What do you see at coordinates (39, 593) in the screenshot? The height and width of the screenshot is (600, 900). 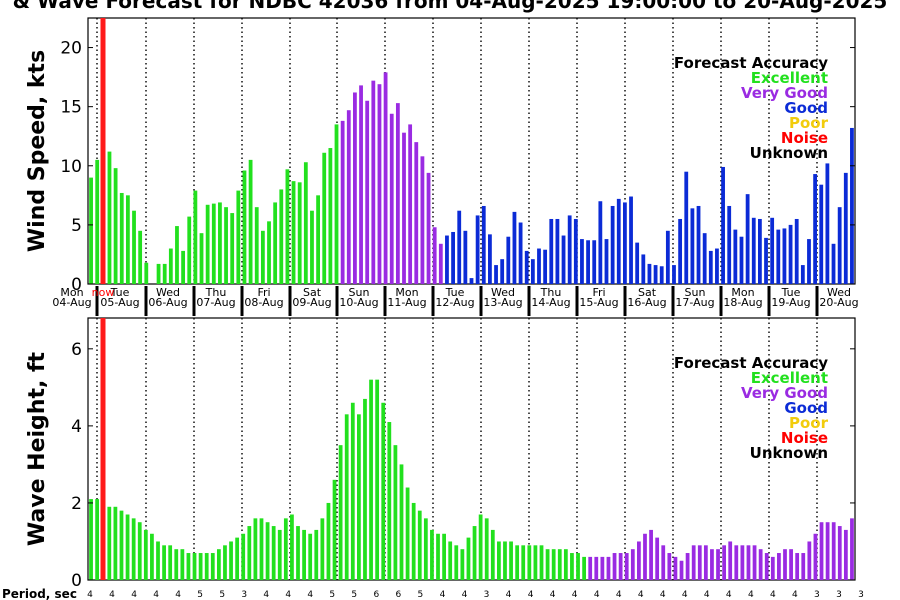 I see `period-label: Period, sec` at bounding box center [39, 593].